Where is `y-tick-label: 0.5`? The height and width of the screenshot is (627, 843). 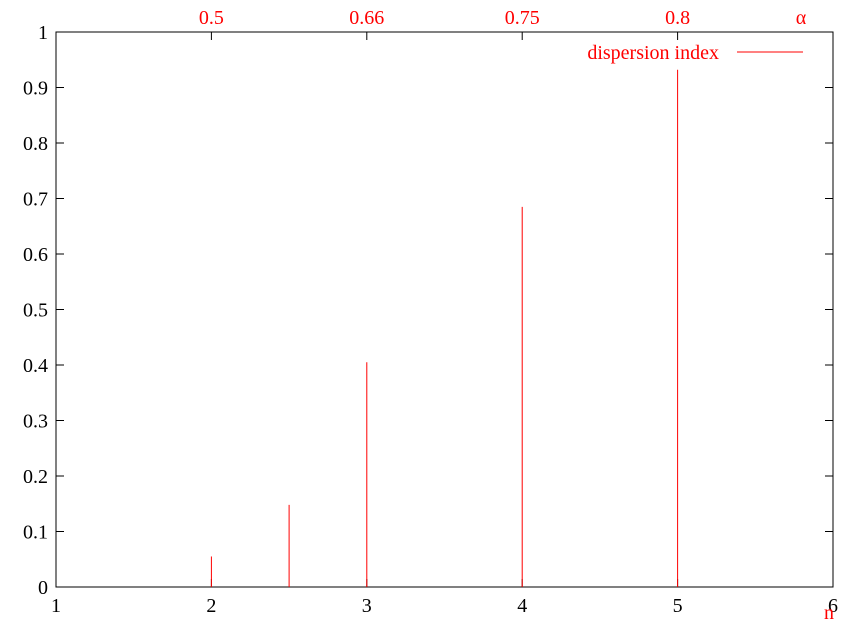
y-tick-label: 0.5 is located at coordinates (35, 311).